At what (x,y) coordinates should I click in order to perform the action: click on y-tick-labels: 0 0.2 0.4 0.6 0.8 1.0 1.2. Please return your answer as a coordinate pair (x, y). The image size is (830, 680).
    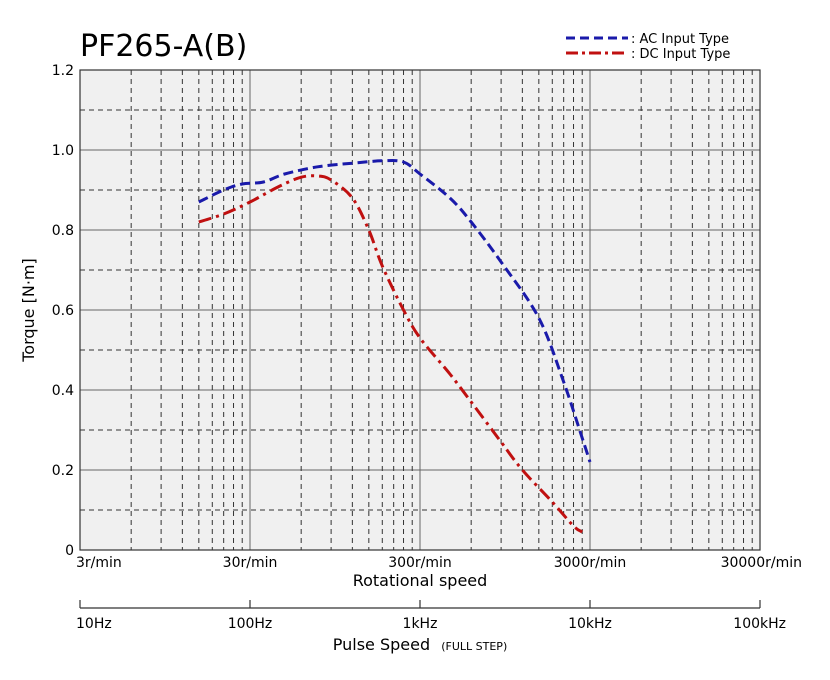
    Looking at the image, I should click on (63, 311).